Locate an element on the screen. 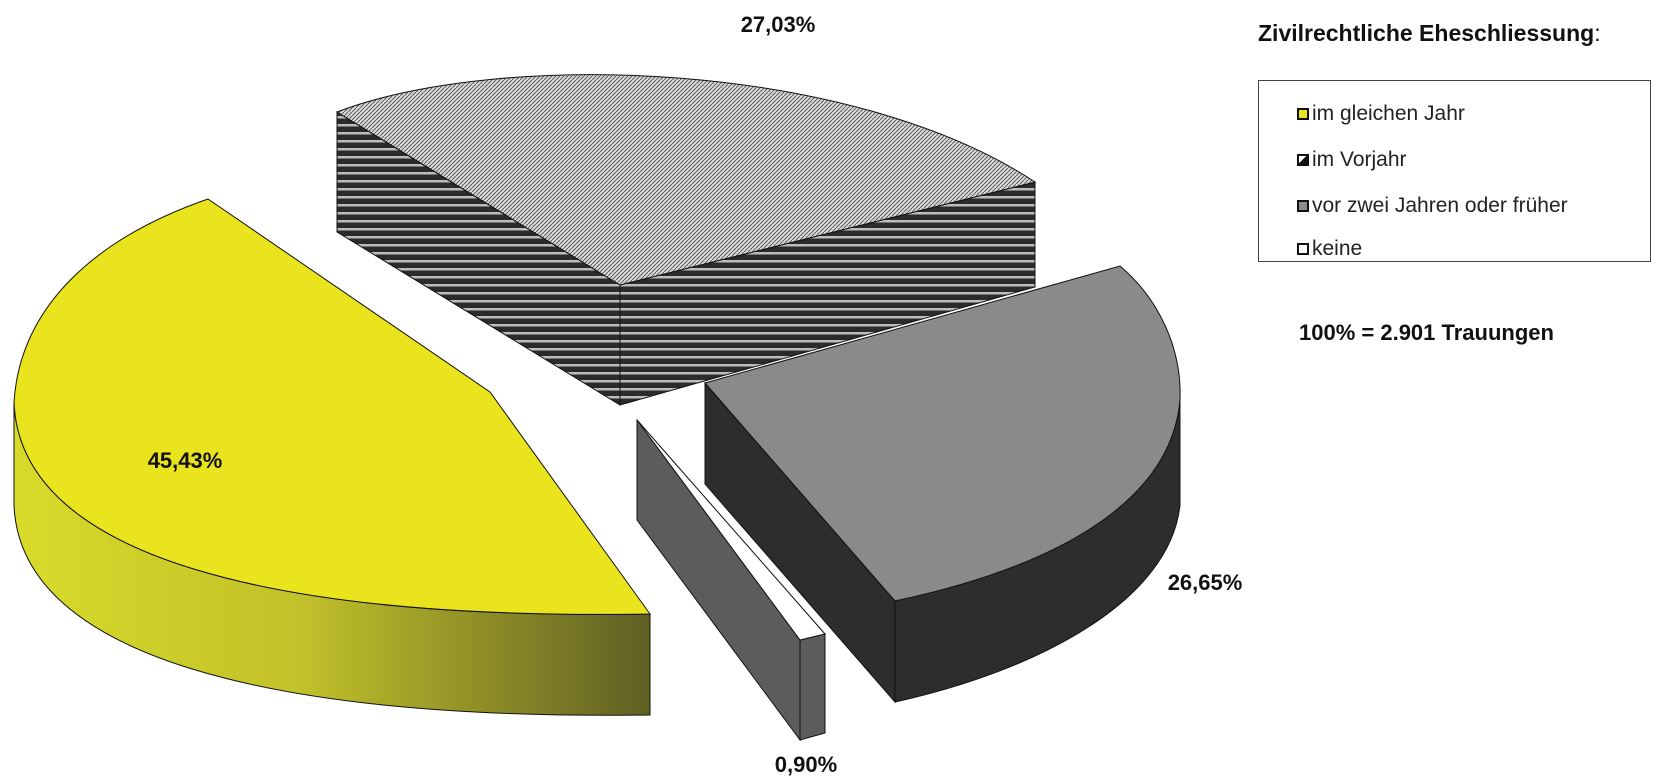 This screenshot has width=1662, height=776. legend-item-im-gleichen-jahr: im gleichen Jahr is located at coordinates (1381, 114).